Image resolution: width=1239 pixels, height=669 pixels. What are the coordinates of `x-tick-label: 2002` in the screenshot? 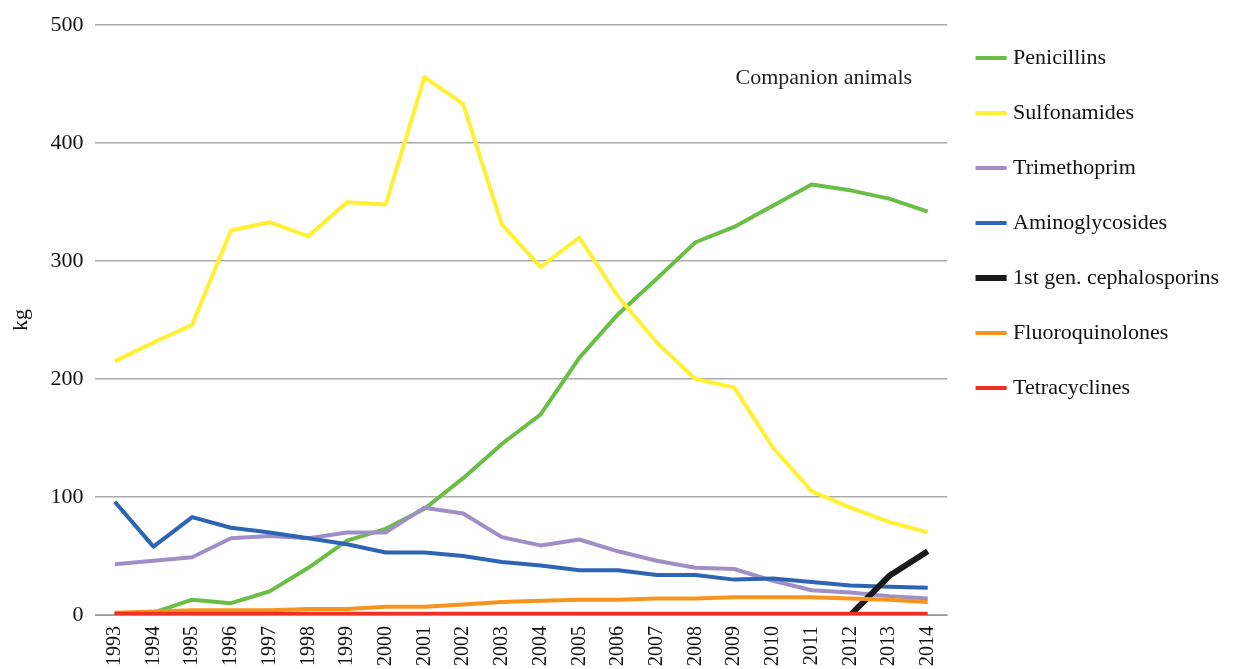 It's located at (461, 646).